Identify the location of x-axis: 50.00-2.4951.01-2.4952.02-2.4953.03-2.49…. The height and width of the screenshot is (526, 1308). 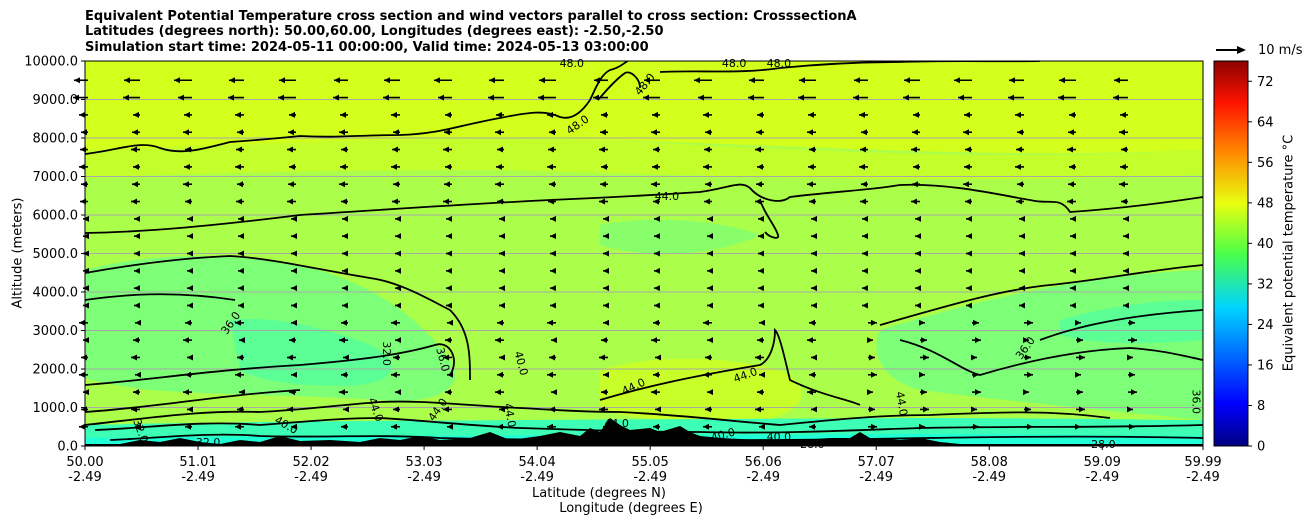
(644, 465).